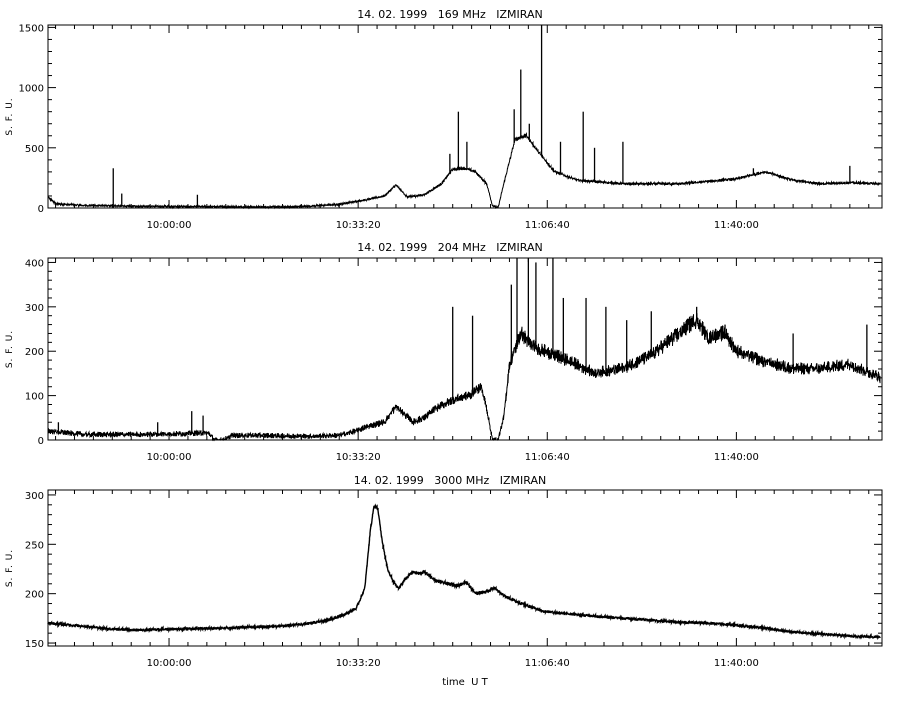 This screenshot has height=704, width=900. What do you see at coordinates (358, 663) in the screenshot?
I see `x-tick-label-3000mhz: 10:33:20` at bounding box center [358, 663].